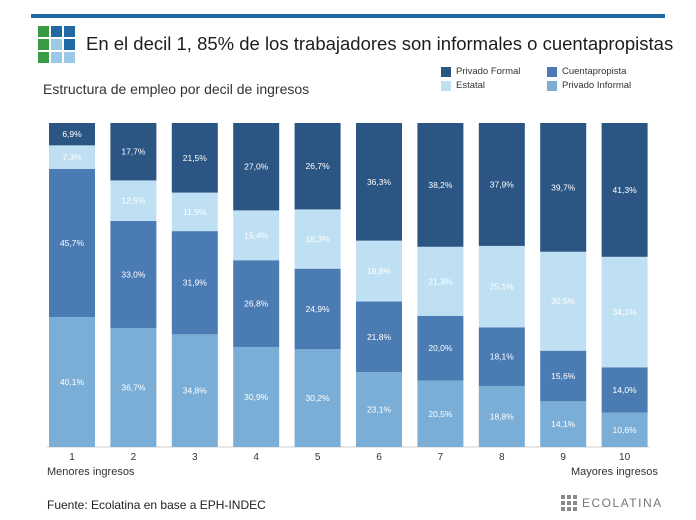 This screenshot has width=696, height=520. Describe the element at coordinates (133, 387) in the screenshot. I see `data-label: 36,7%` at that location.